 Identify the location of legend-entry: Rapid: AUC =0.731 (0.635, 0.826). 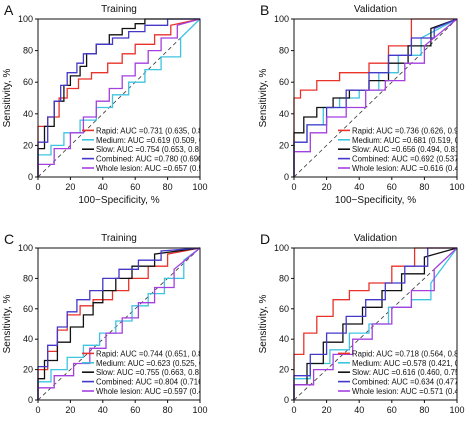
(155, 130).